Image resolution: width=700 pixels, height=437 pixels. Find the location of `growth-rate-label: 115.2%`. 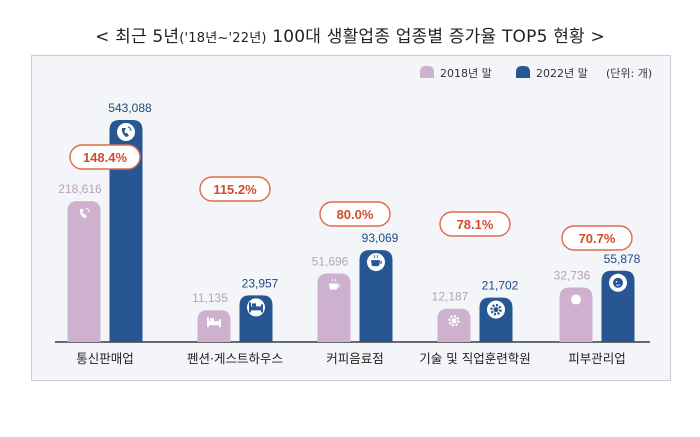

growth-rate-label: 115.2% is located at coordinates (235, 189).